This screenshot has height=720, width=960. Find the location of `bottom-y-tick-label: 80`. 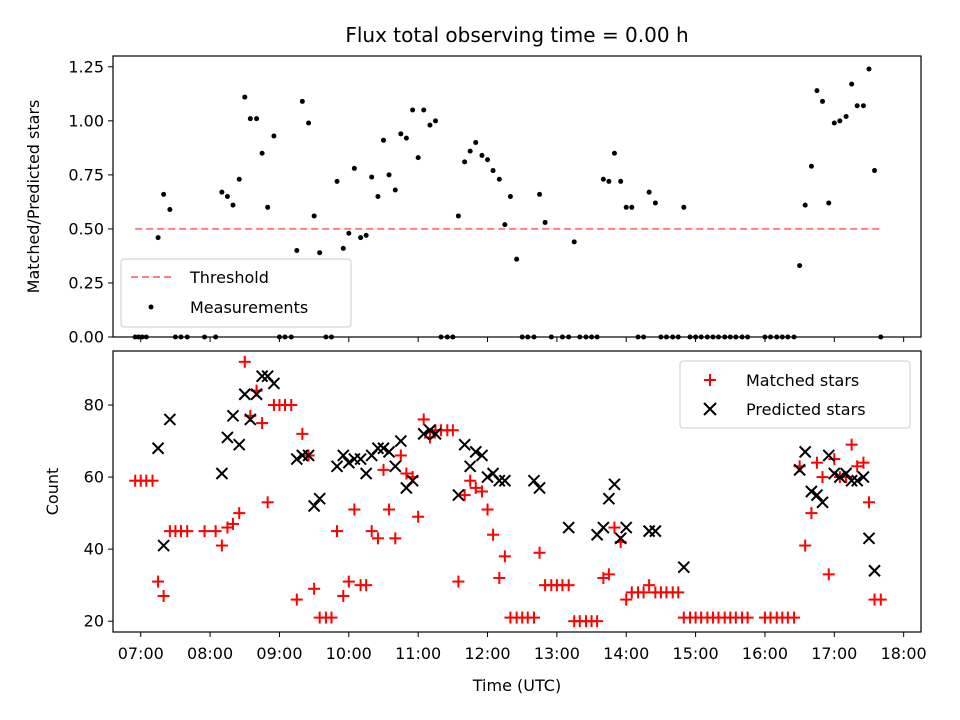

bottom-y-tick-label: 80 is located at coordinates (94, 405).